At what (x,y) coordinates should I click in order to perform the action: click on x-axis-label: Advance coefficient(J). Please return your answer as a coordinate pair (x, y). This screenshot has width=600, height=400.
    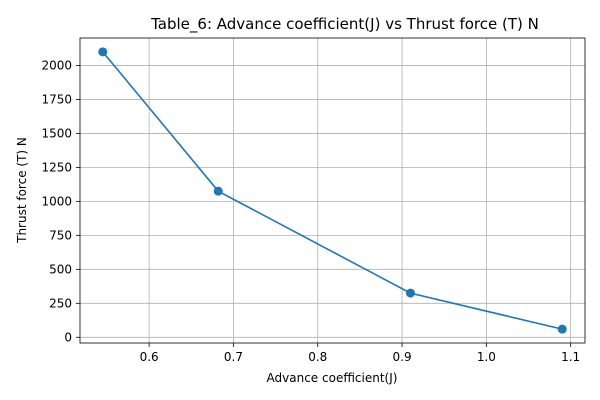
    Looking at the image, I should click on (332, 378).